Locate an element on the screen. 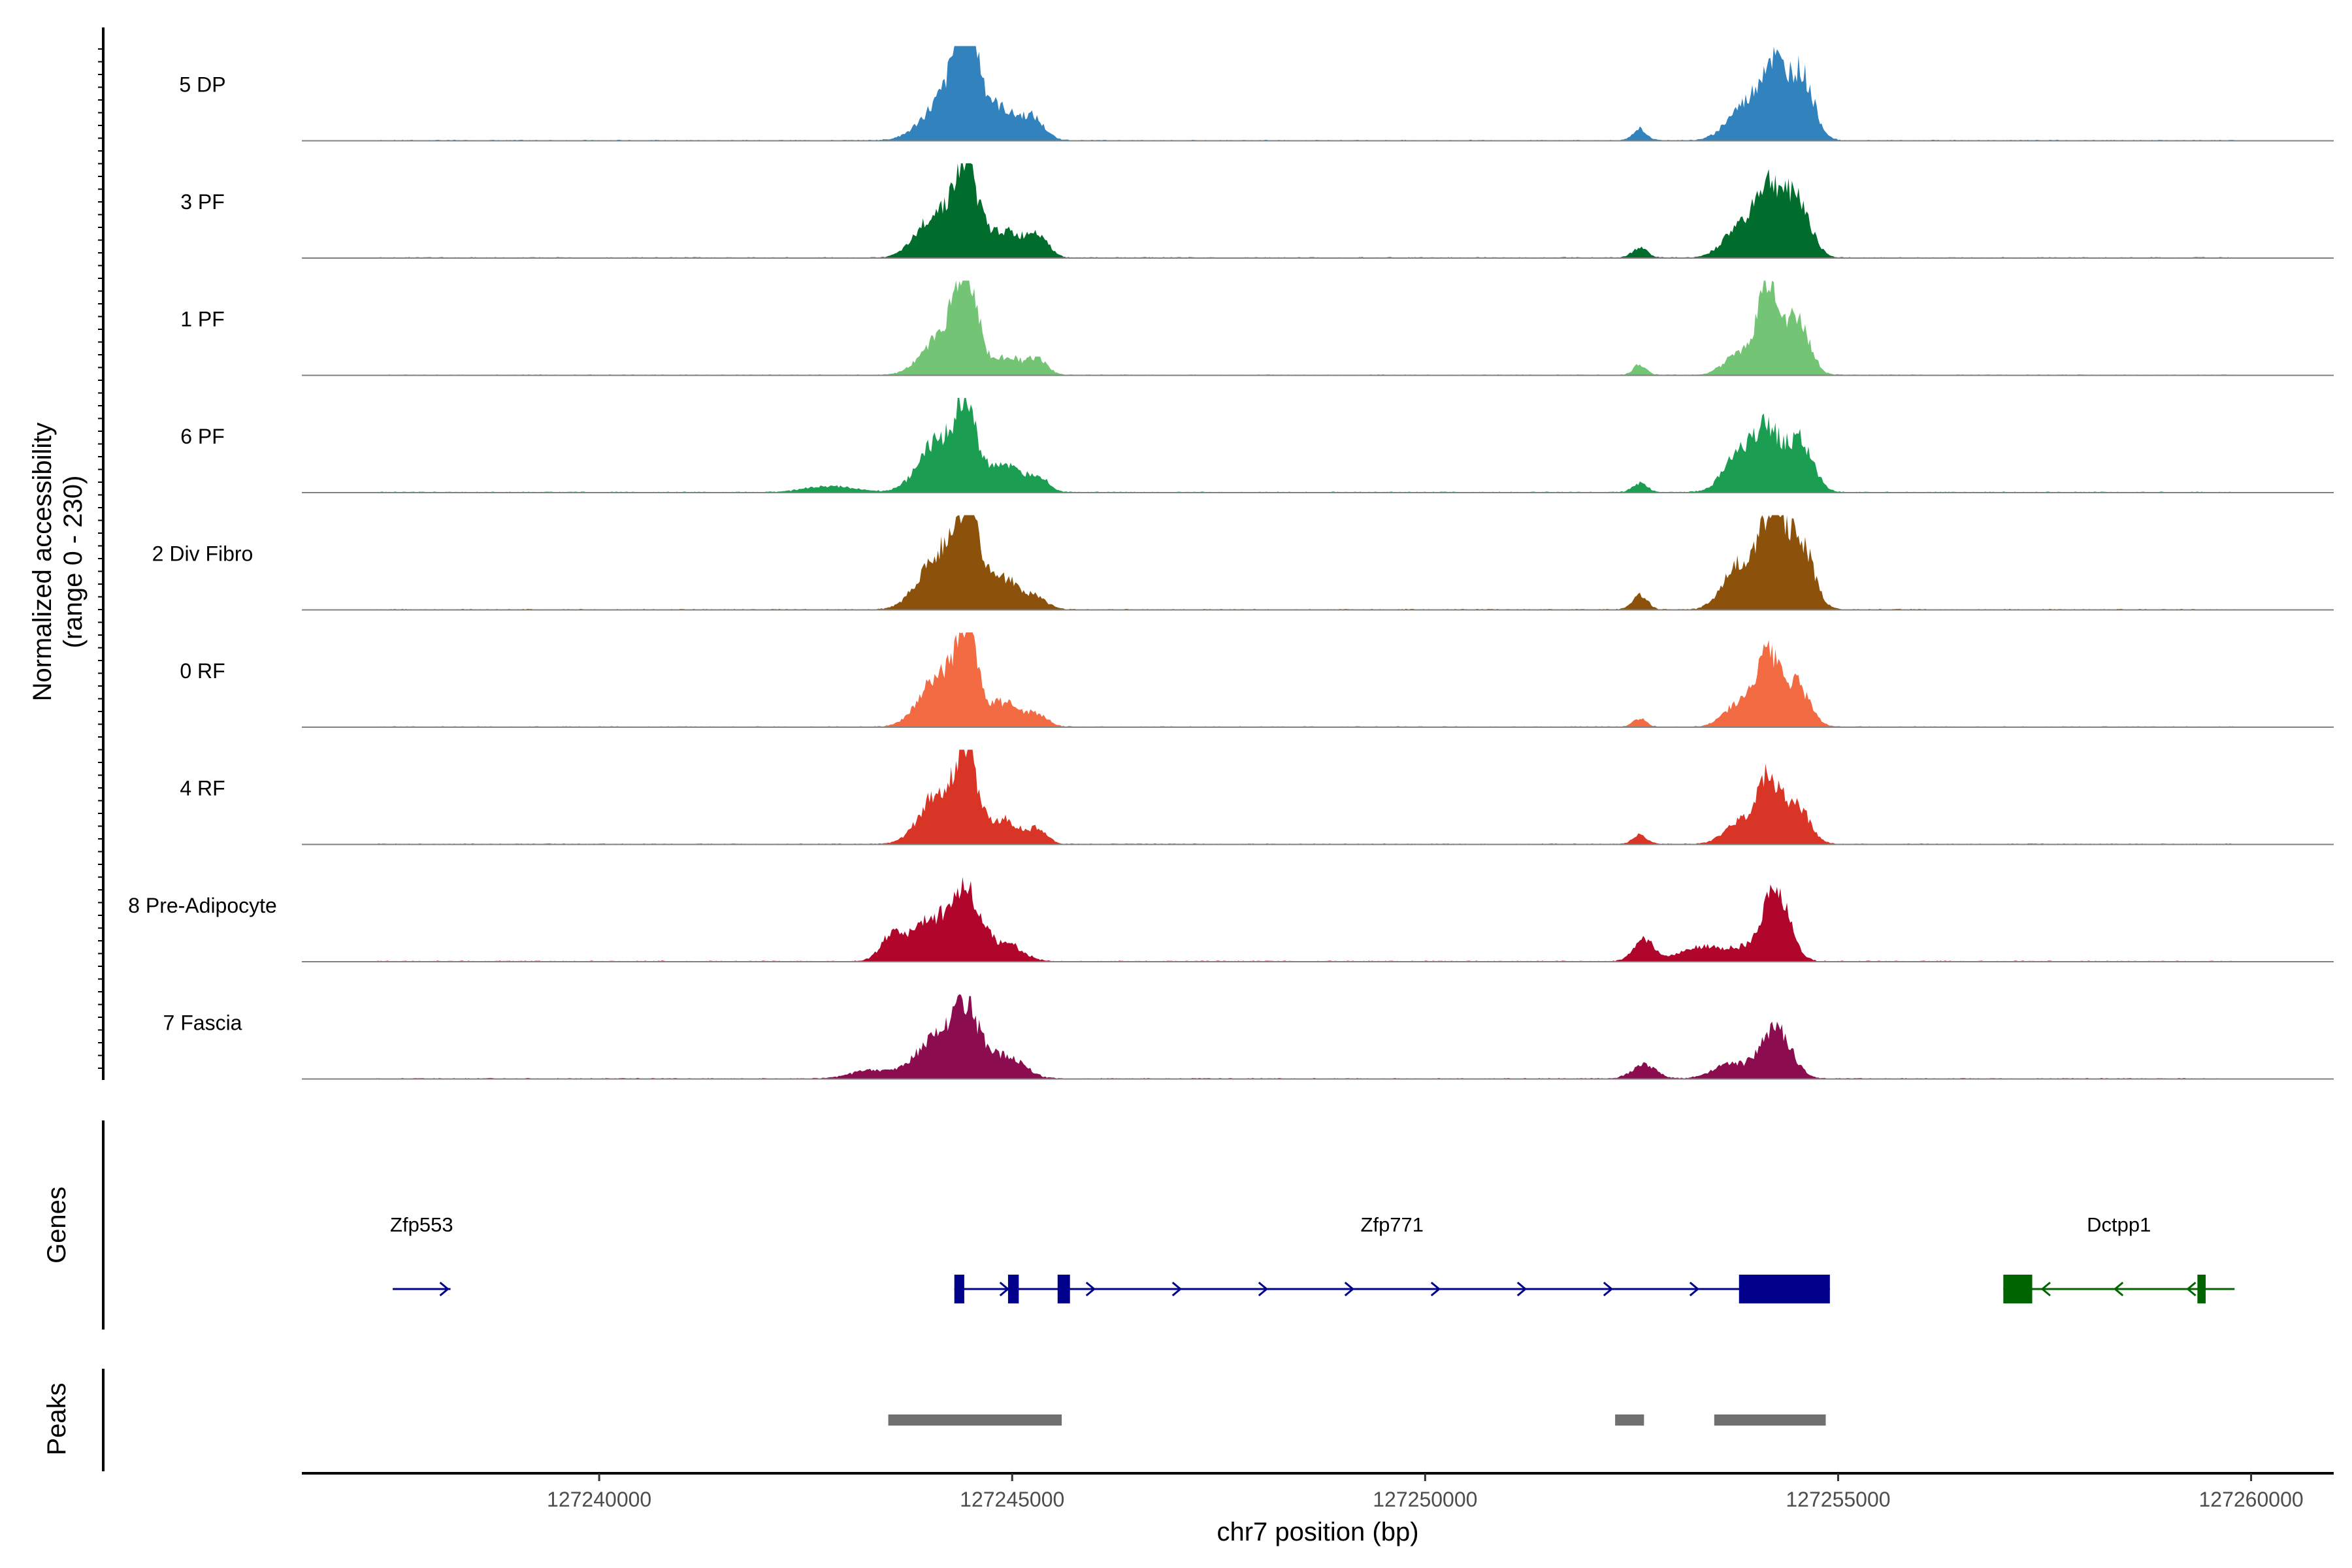 The width and height of the screenshot is (2352, 1568). track-7-fascia: 7 Fascia is located at coordinates (1248, 1037).